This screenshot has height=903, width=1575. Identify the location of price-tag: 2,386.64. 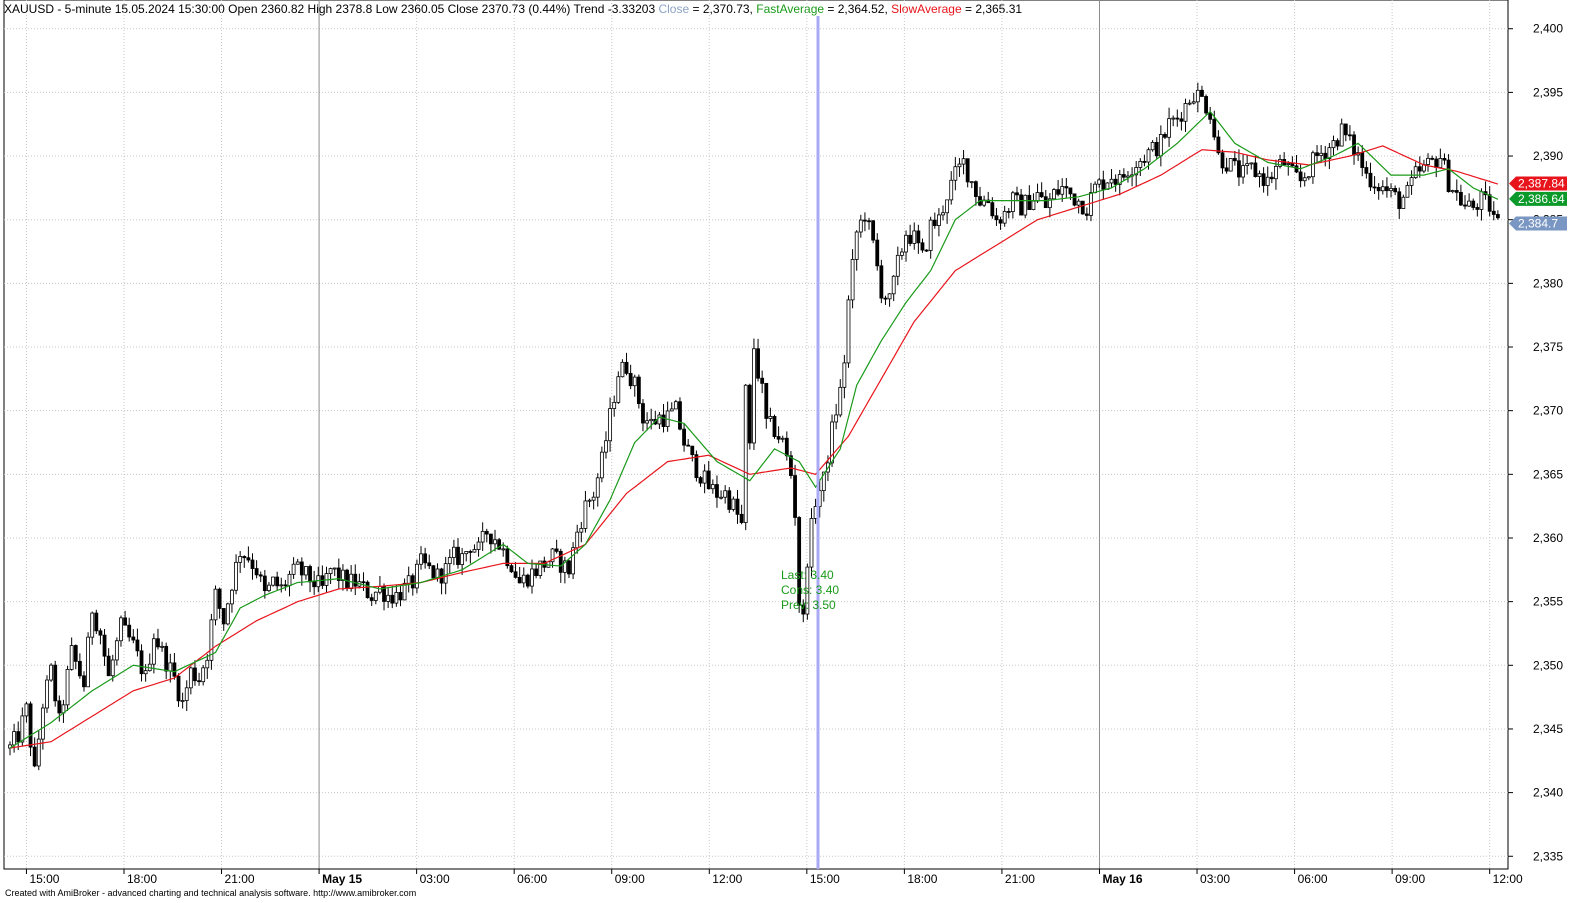
(1538, 198).